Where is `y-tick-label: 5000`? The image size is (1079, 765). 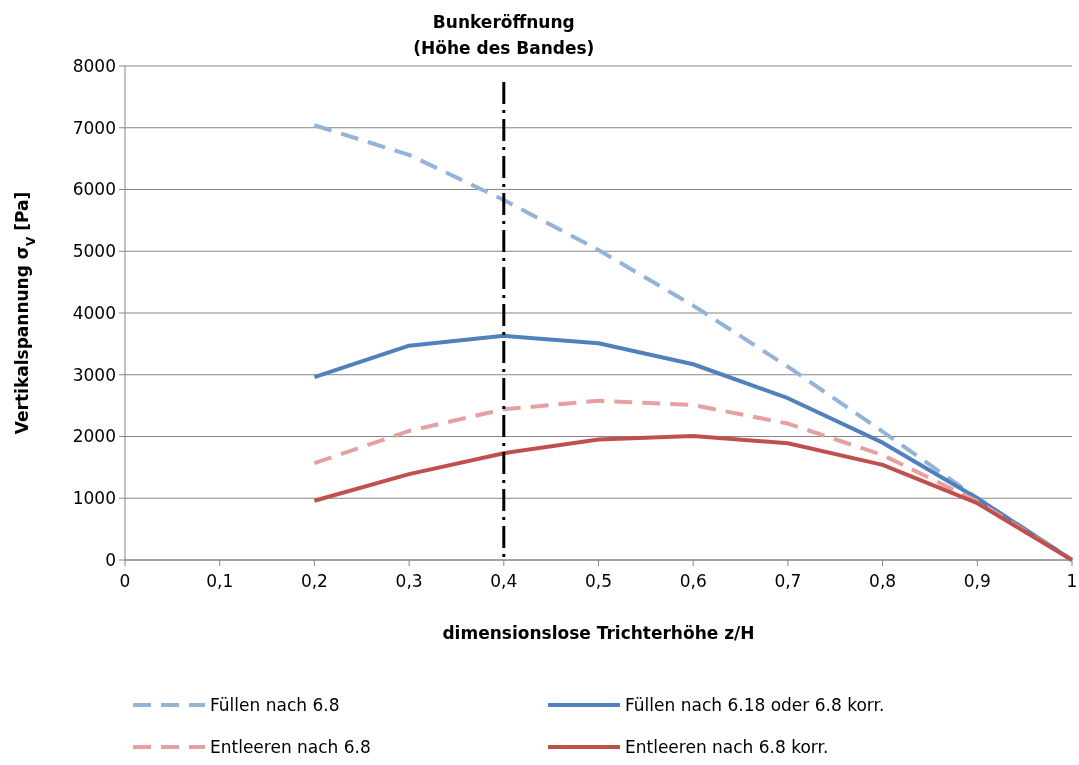 y-tick-label: 5000 is located at coordinates (94, 251).